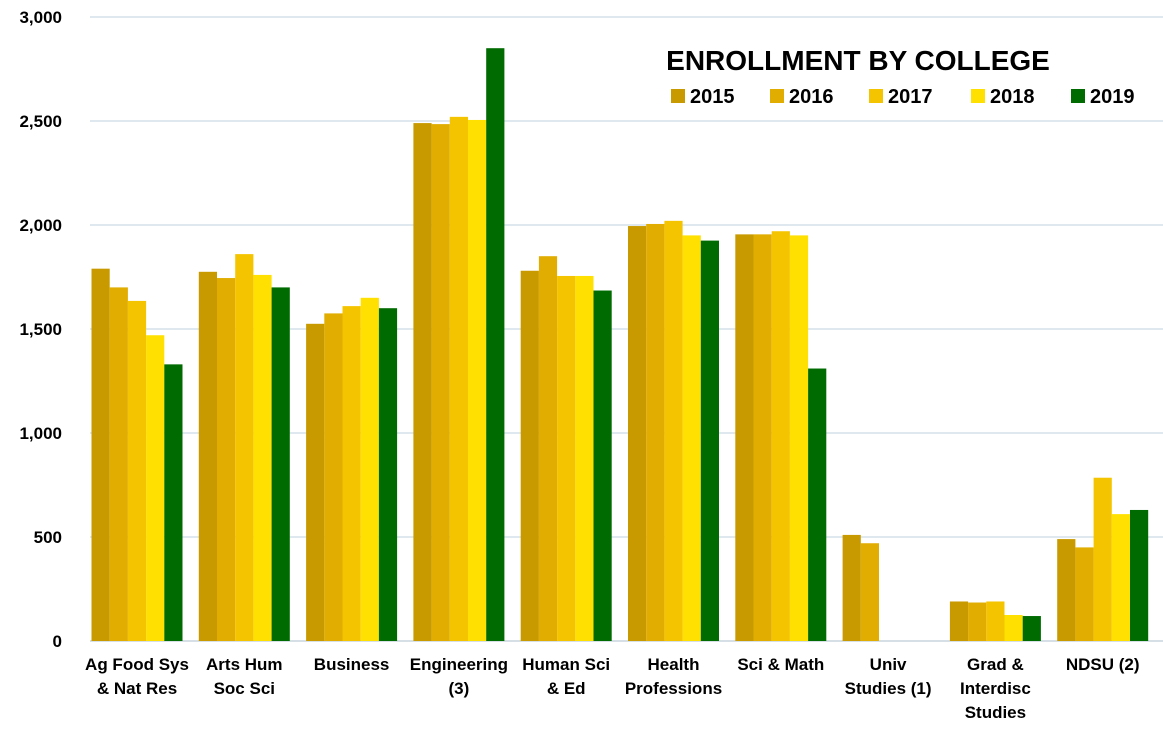 This screenshot has height=734, width=1163. I want to click on legend-swatch-2017, so click(876, 96).